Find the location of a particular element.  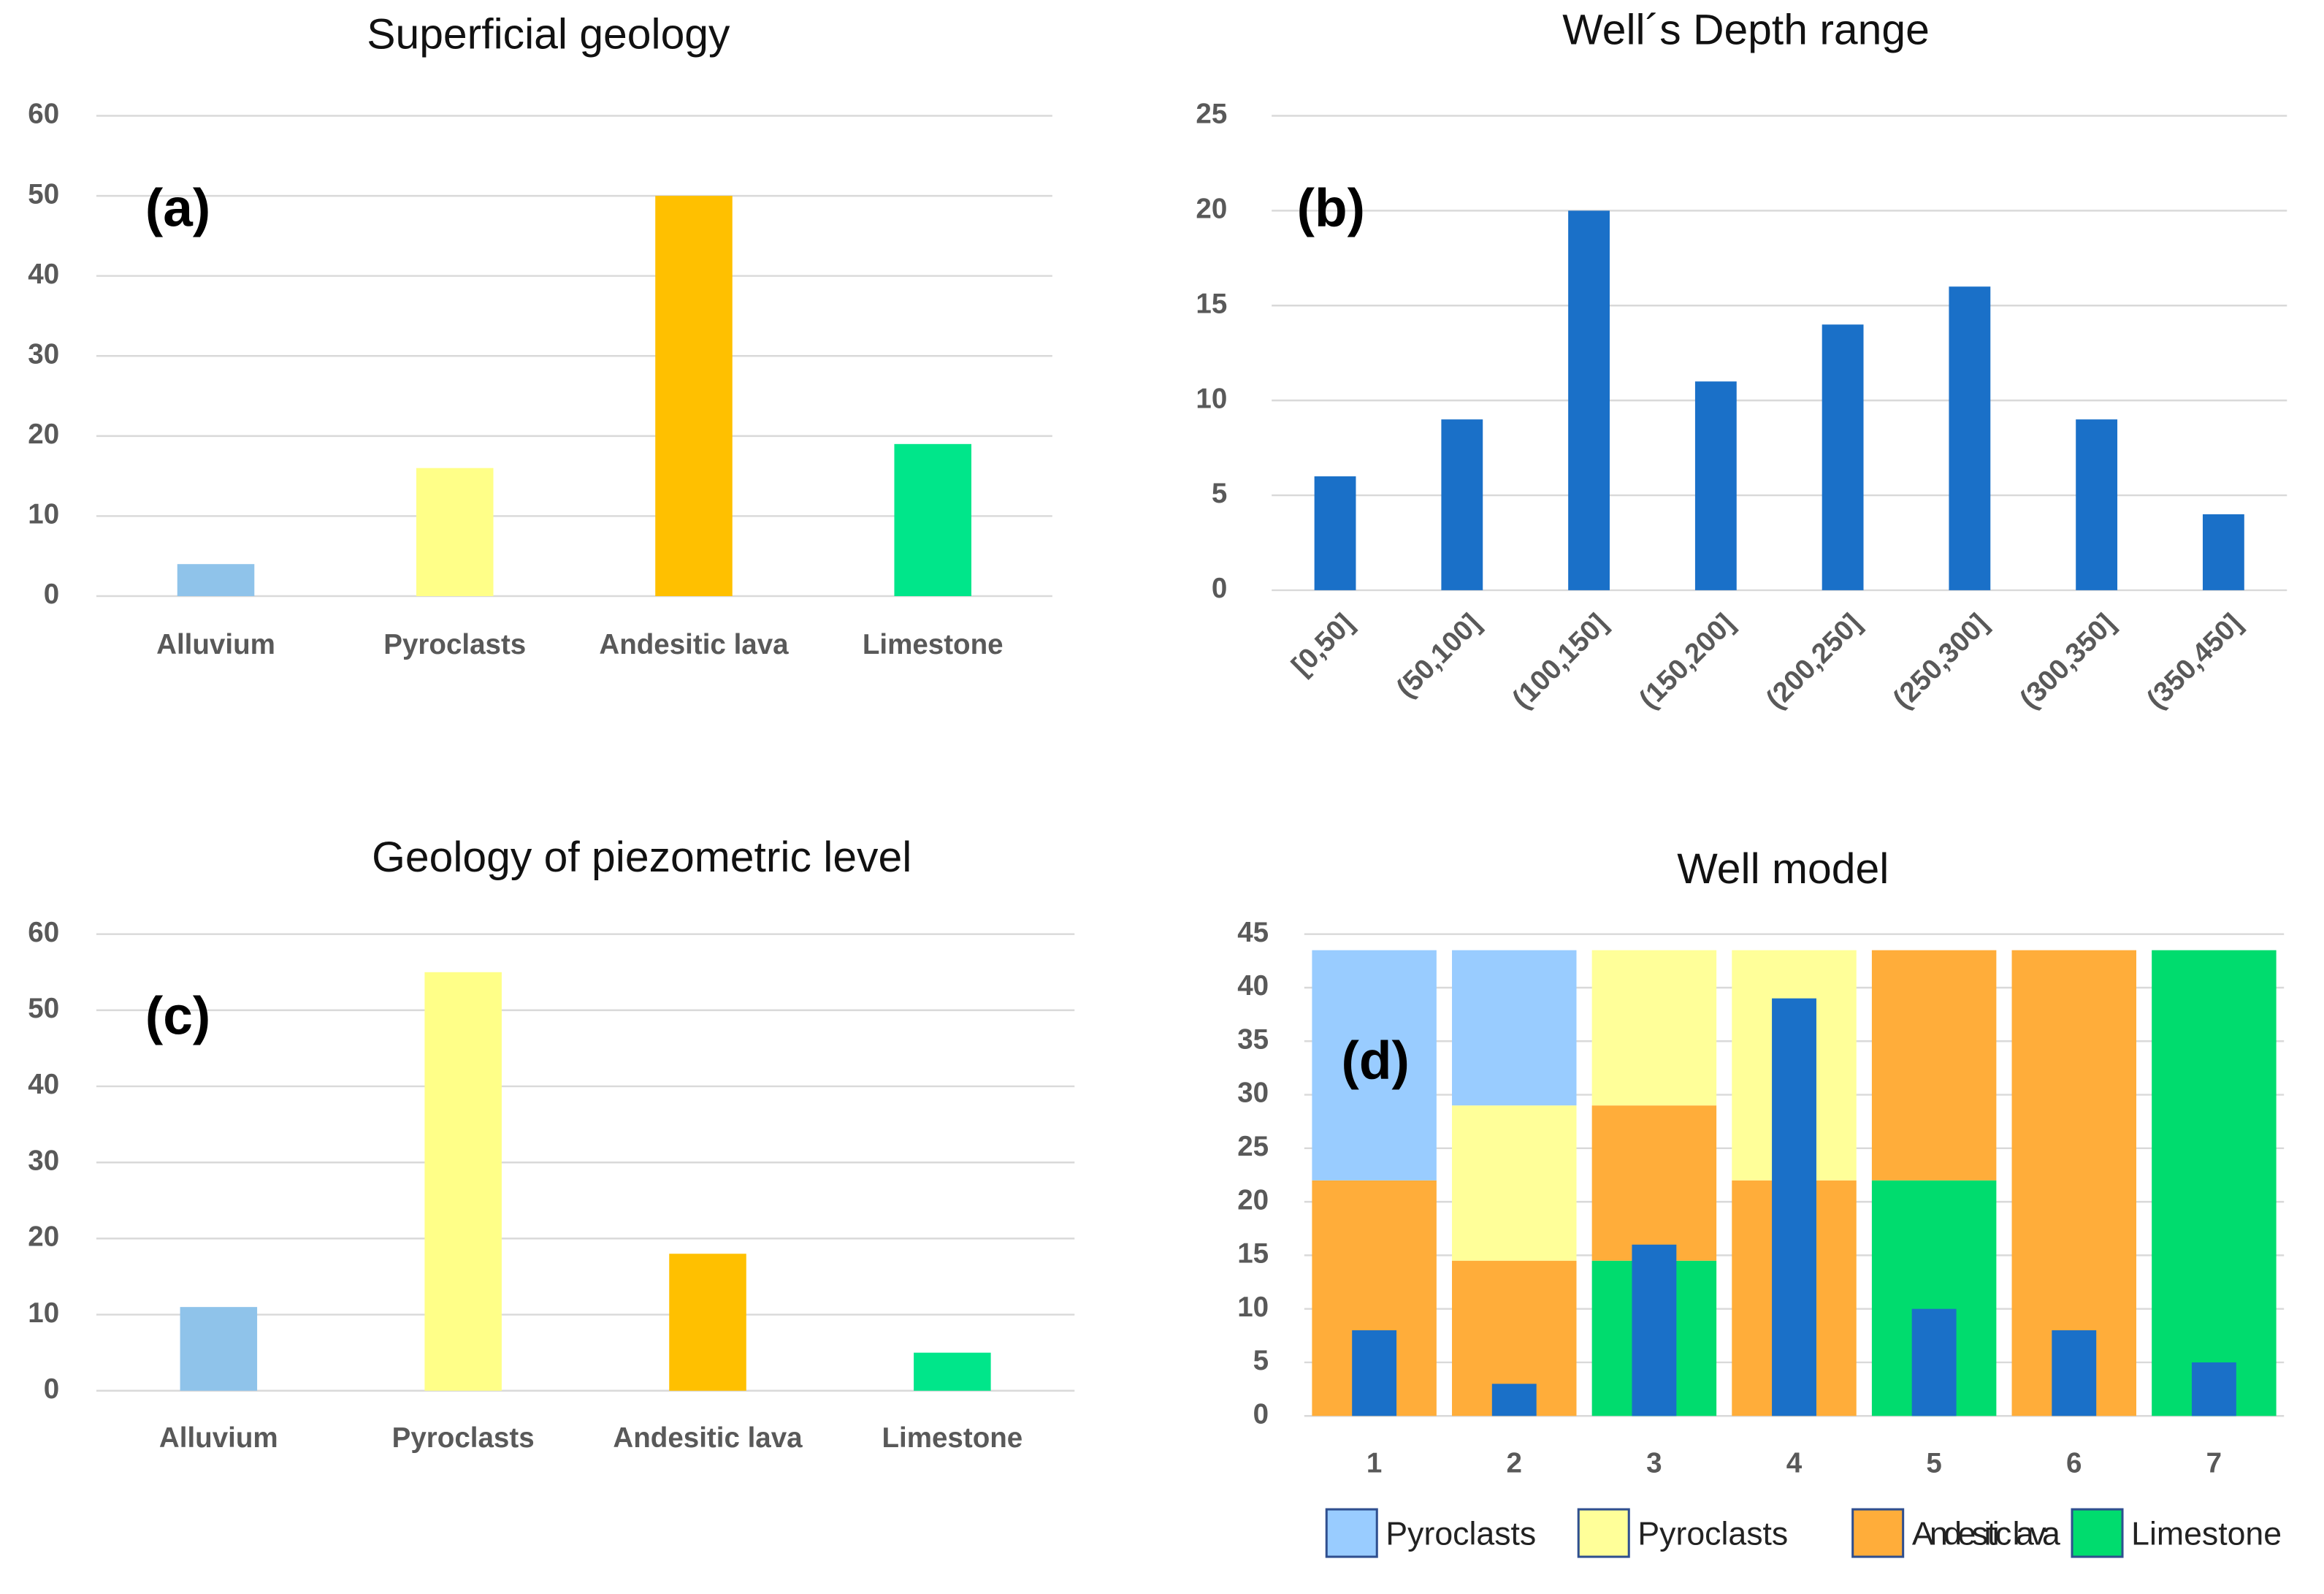

panel-label: (b) is located at coordinates (1331, 208).